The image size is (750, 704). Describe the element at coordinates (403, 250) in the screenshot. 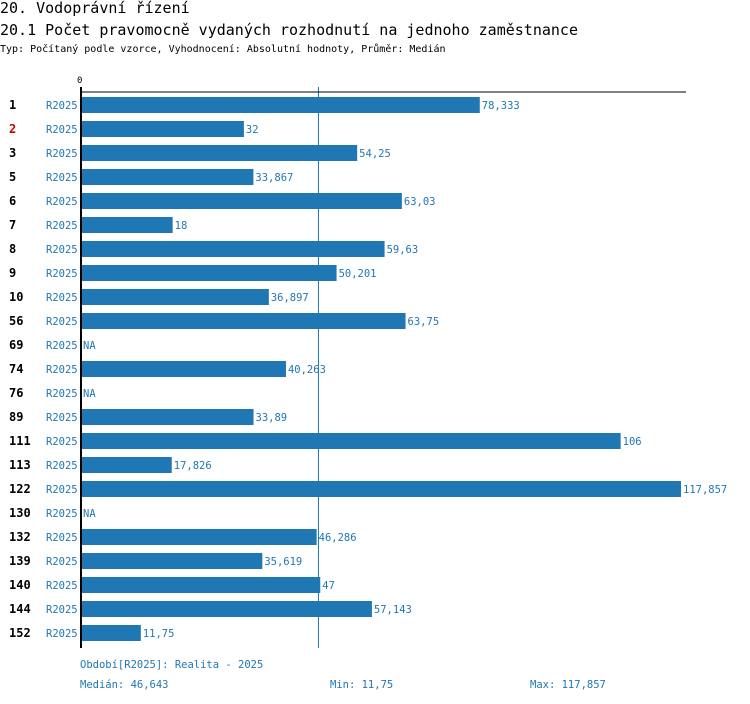

I see `value-label: 59,63` at that location.